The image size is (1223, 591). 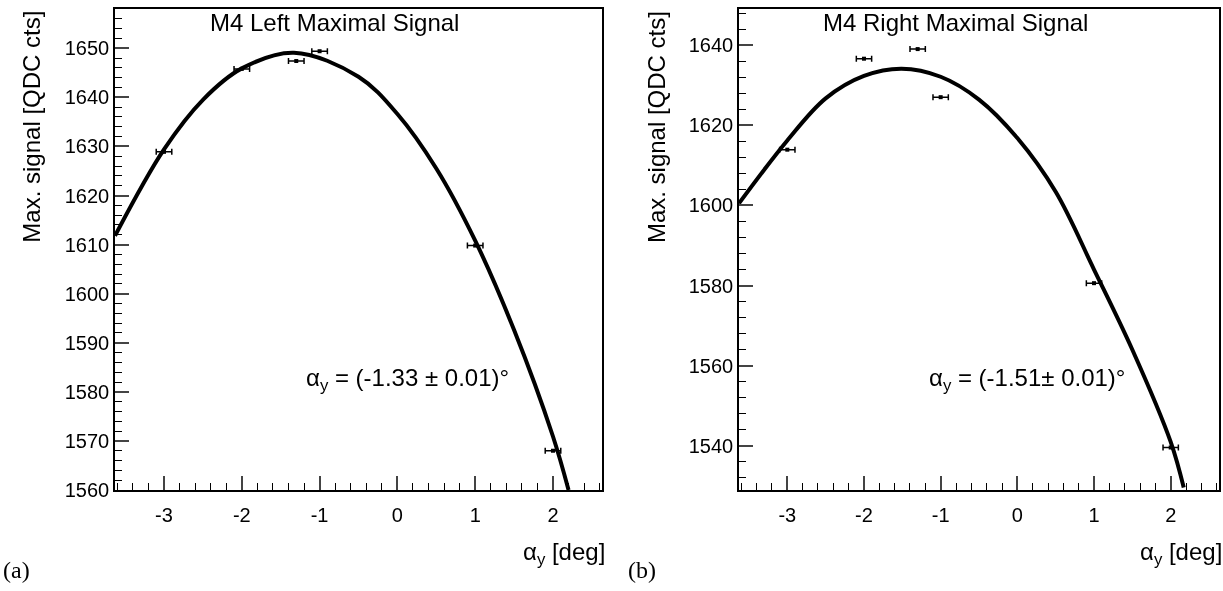 What do you see at coordinates (956, 22) in the screenshot?
I see `chart-title: M4 Right Maximal Signal` at bounding box center [956, 22].